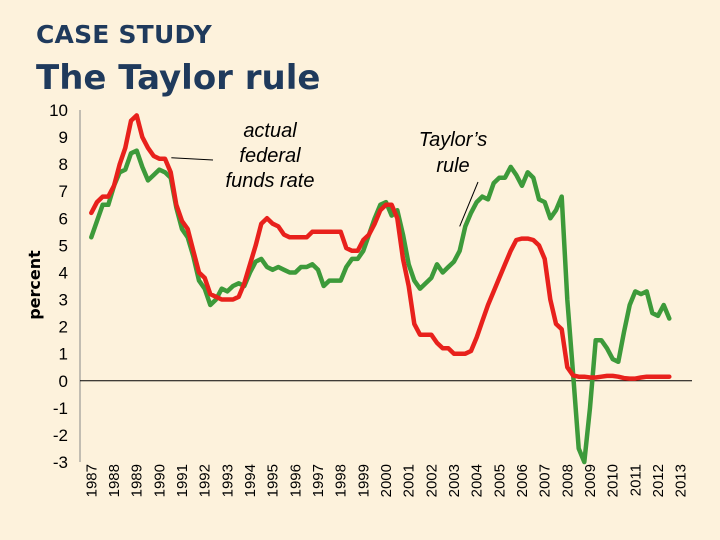 The image size is (720, 540). What do you see at coordinates (137, 480) in the screenshot?
I see `x-tick-label: 1989` at bounding box center [137, 480].